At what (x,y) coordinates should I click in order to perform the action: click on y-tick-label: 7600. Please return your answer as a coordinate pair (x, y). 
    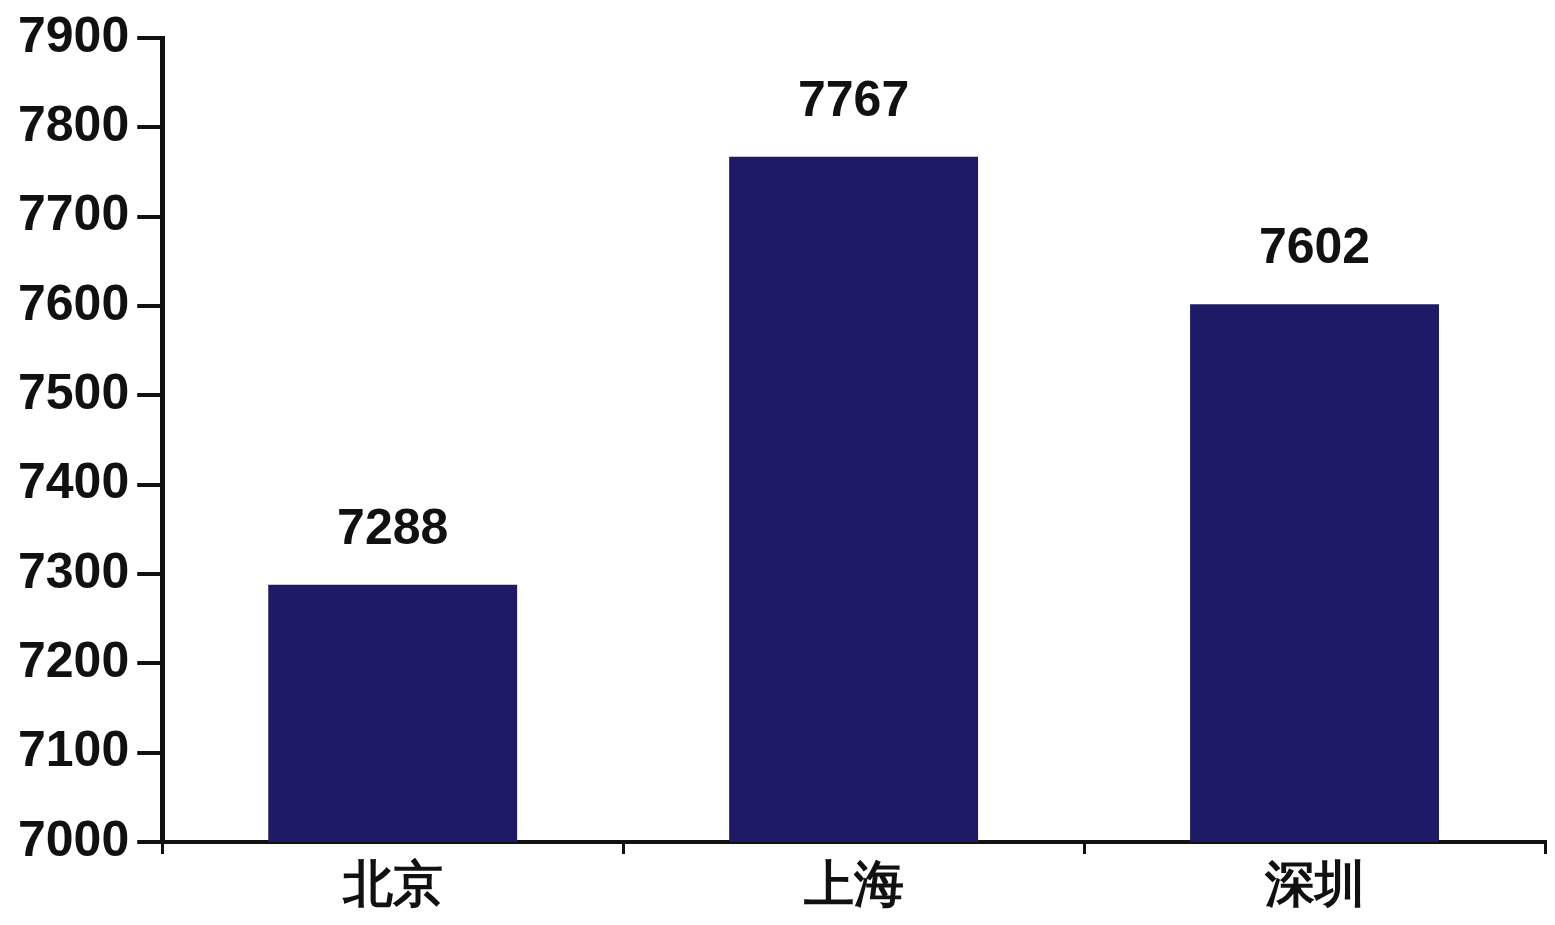
    Looking at the image, I should click on (74, 302).